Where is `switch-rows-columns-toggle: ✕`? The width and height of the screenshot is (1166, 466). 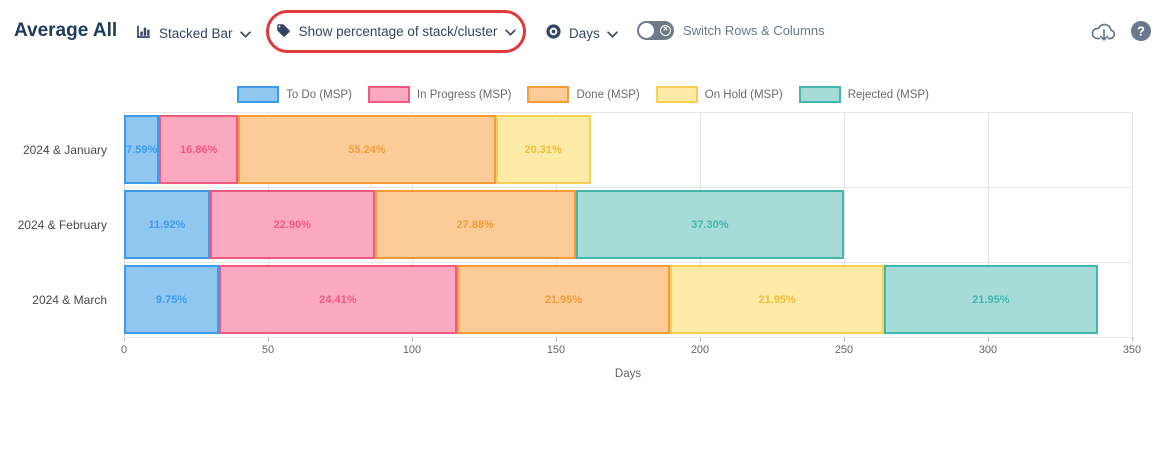 switch-rows-columns-toggle: ✕ is located at coordinates (655, 30).